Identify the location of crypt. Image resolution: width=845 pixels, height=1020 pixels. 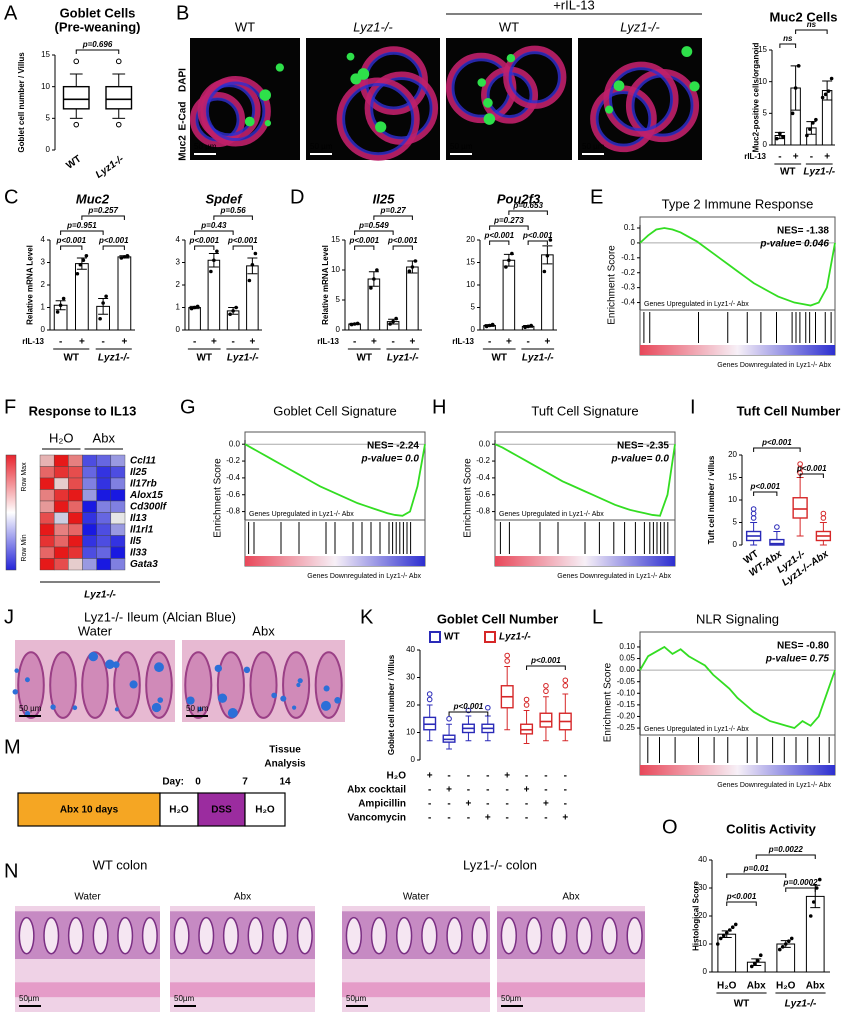
(263, 685).